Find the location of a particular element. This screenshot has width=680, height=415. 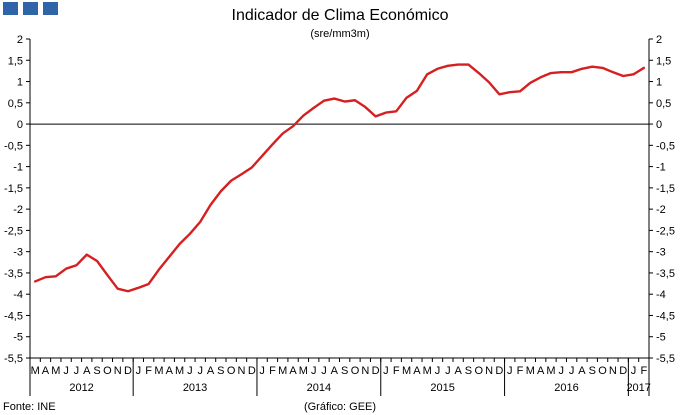

y-tick-label-left: 0 is located at coordinates (20, 125).